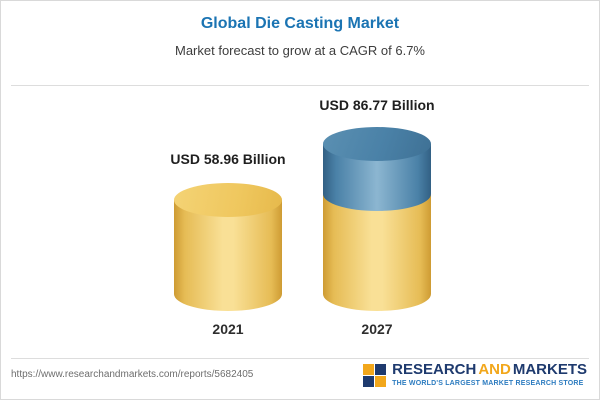 The image size is (600, 400). Describe the element at coordinates (228, 329) in the screenshot. I see `x-axis-label-2021: 2021` at that location.